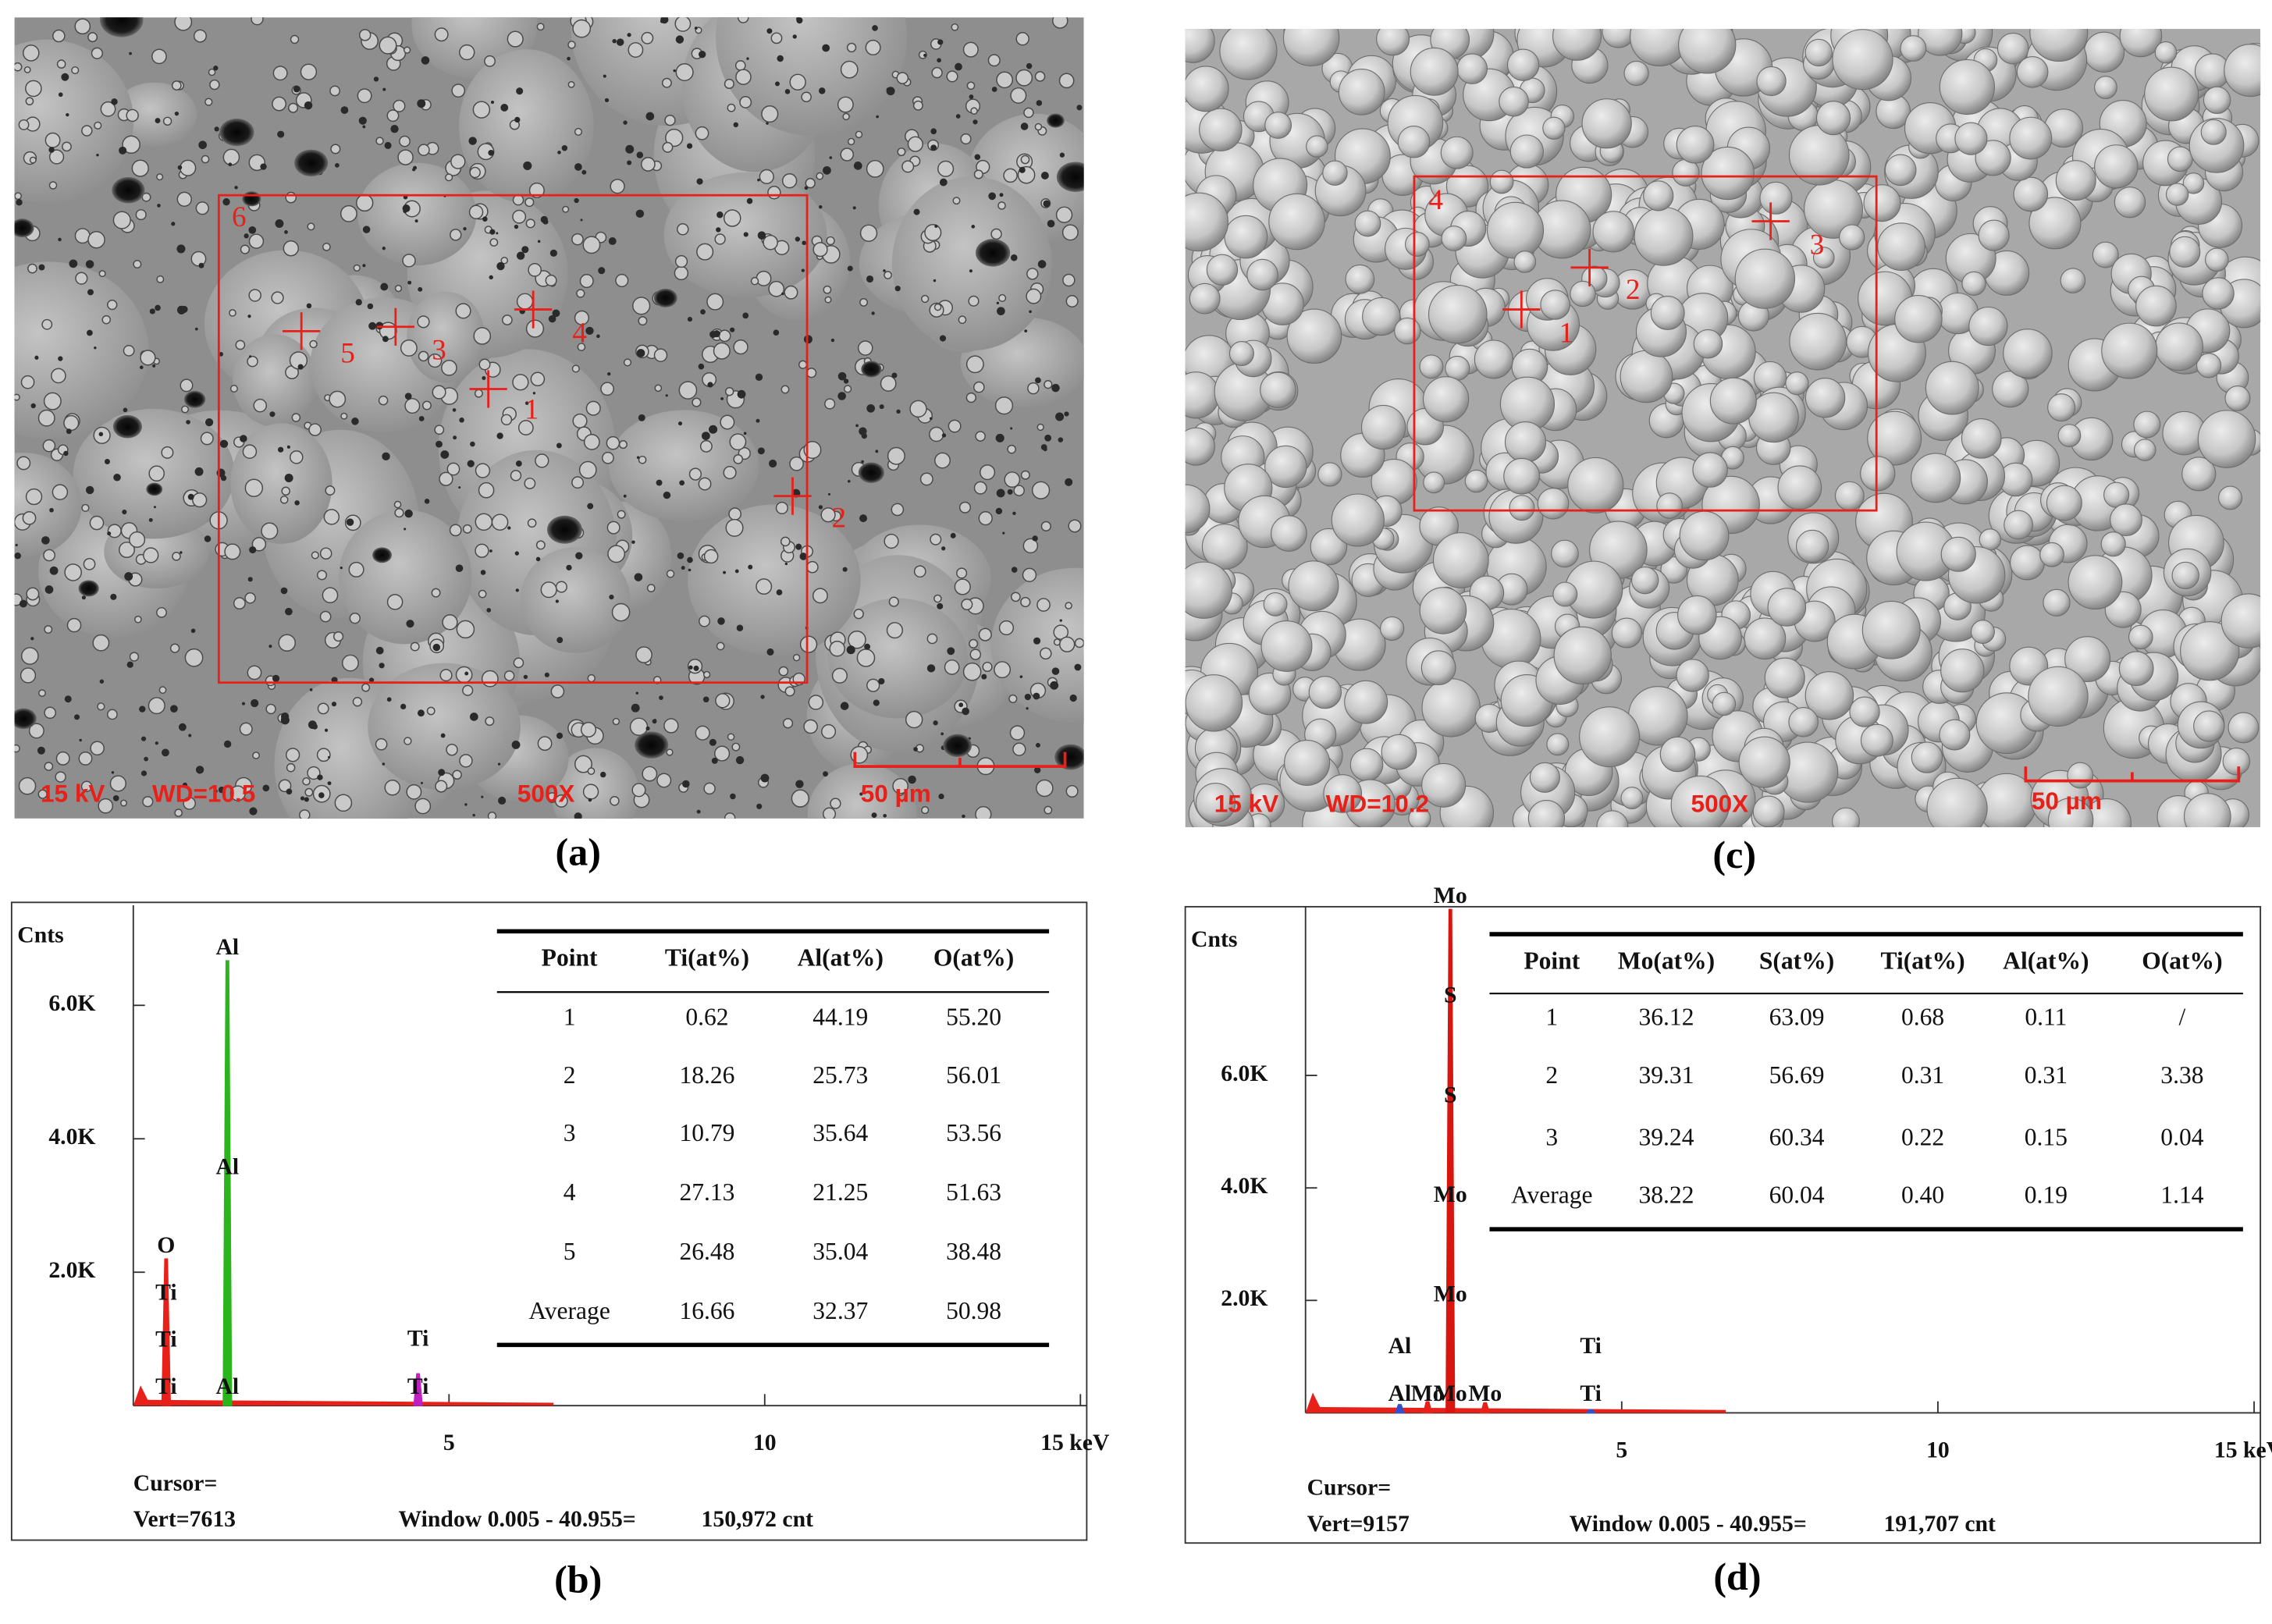  I want to click on y-axis-label: Cnts, so click(1214, 939).